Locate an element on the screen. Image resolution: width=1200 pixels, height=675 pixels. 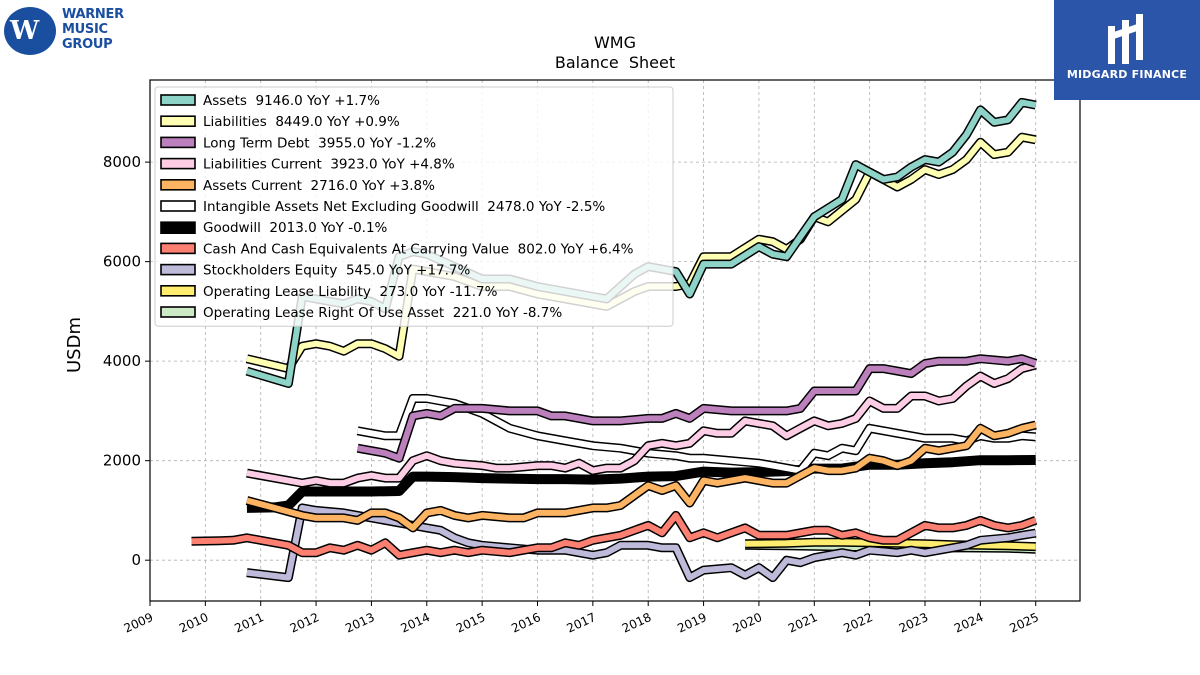
legend-label: Long Term Debt 3955.0 YoY -1.2% is located at coordinates (319, 143).